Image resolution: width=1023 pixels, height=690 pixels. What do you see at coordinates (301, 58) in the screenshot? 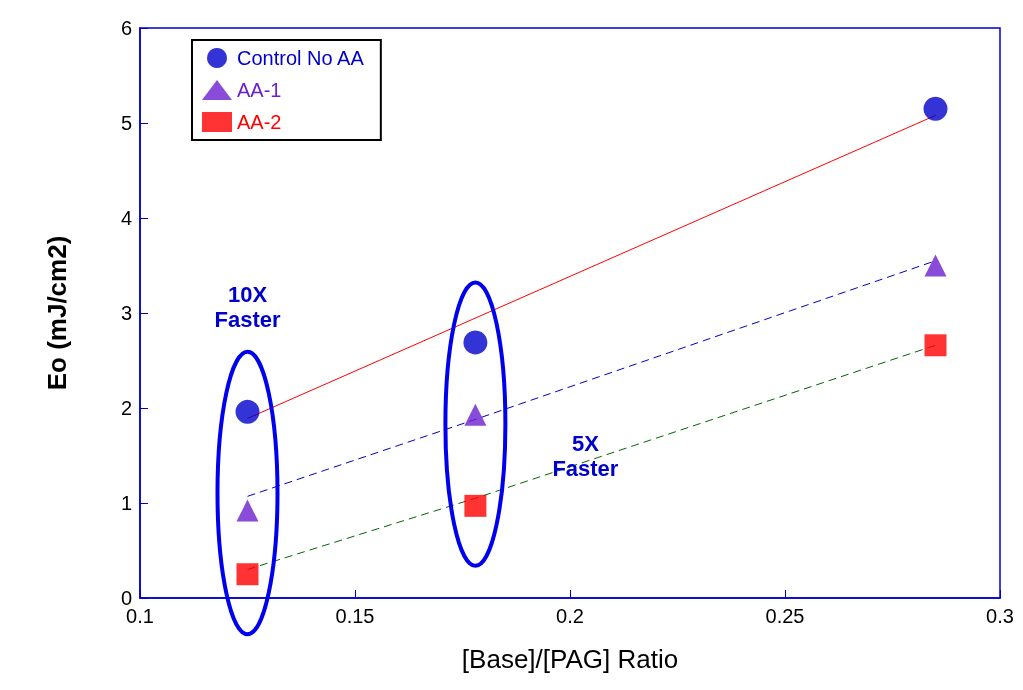
I see `legend-label: Control No AA` at bounding box center [301, 58].